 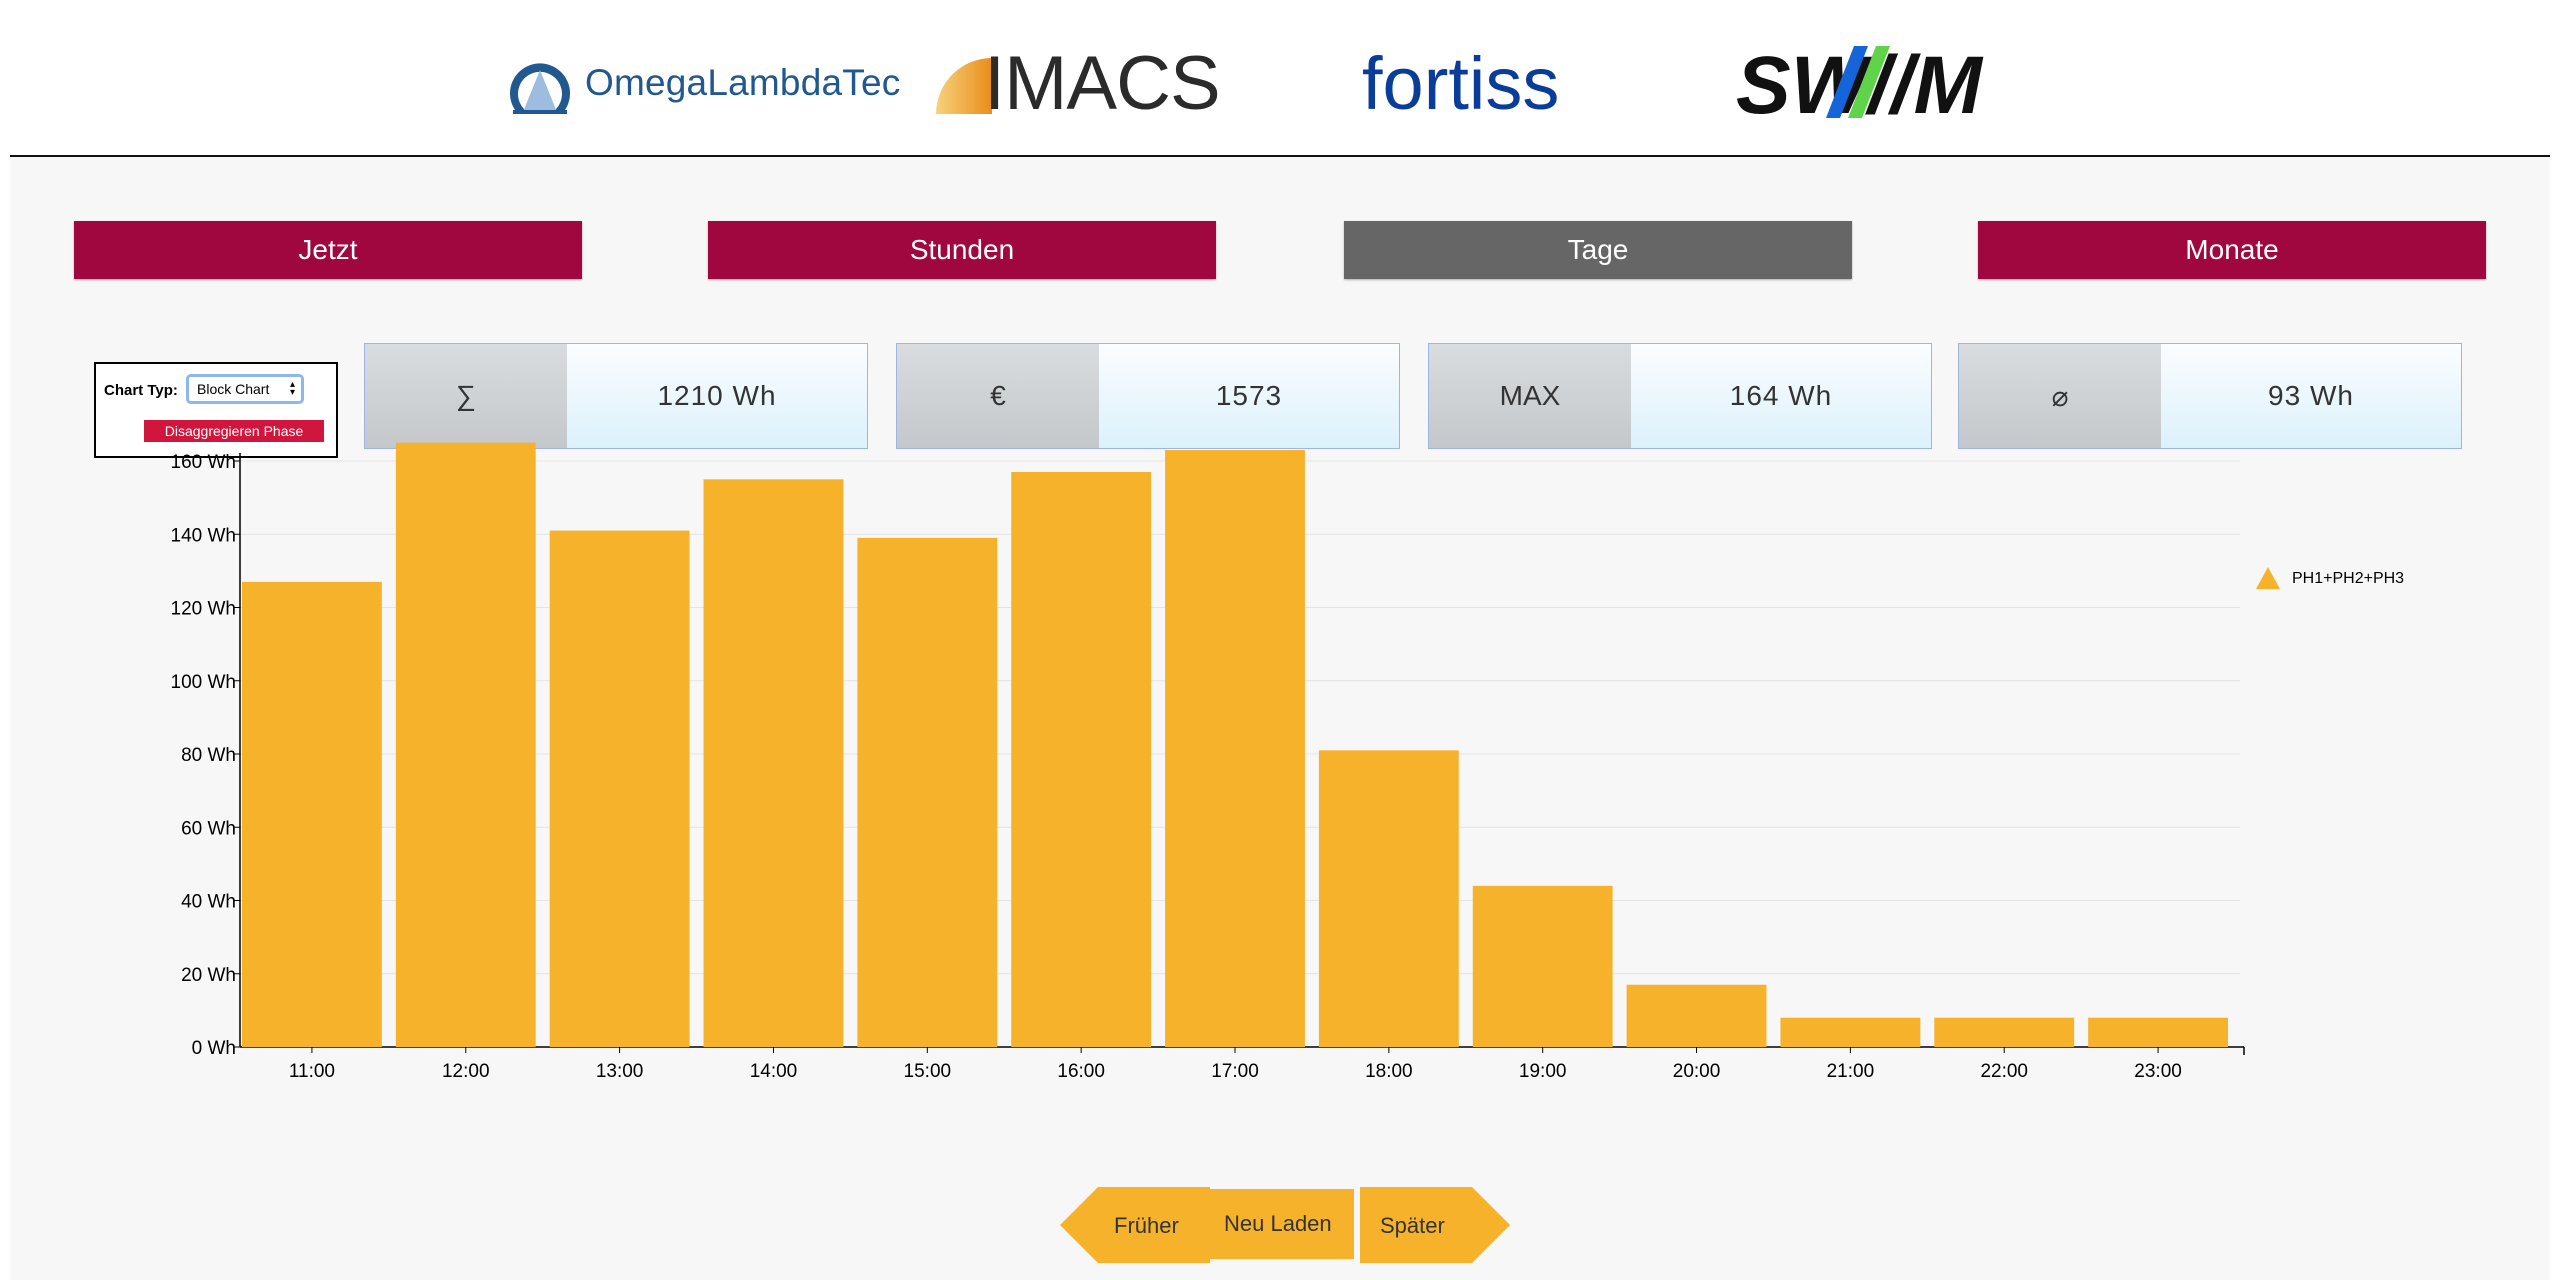 What do you see at coordinates (2060, 396) in the screenshot?
I see `average-symbol: ⌀` at bounding box center [2060, 396].